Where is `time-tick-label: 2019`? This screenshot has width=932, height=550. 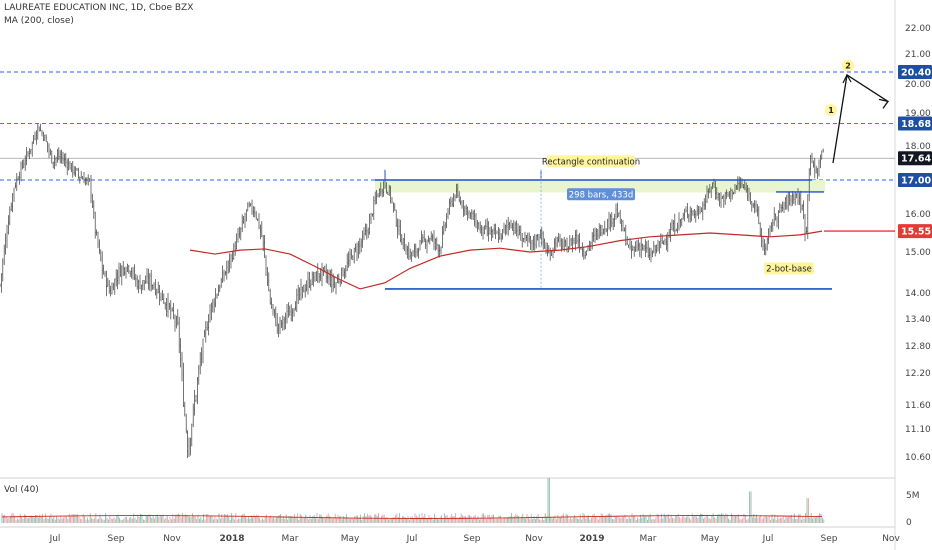
time-tick-label: 2019 is located at coordinates (591, 539).